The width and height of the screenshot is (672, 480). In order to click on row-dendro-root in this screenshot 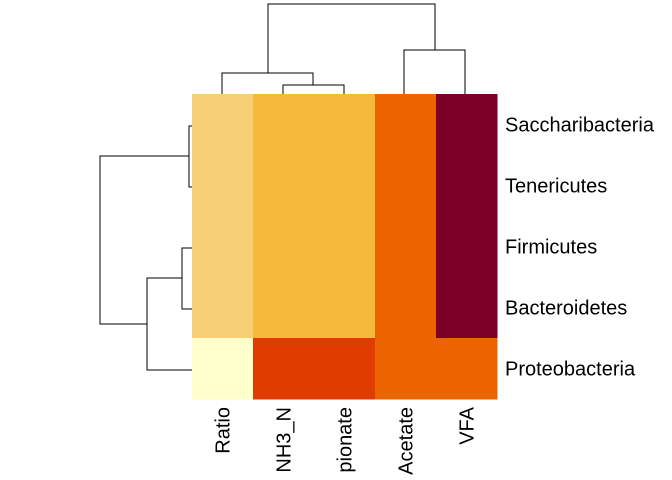, I will do `click(144, 240)`.